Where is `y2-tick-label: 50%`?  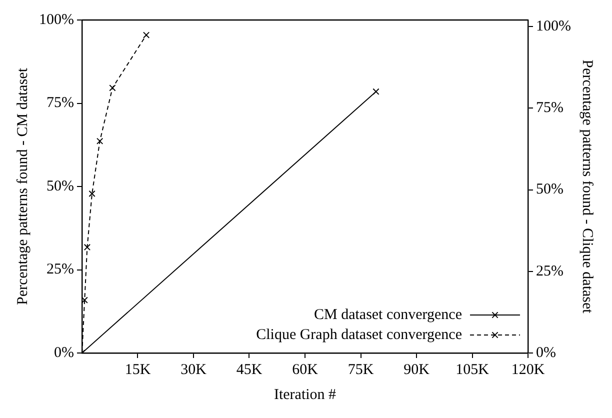
y2-tick-label: 50% is located at coordinates (550, 190).